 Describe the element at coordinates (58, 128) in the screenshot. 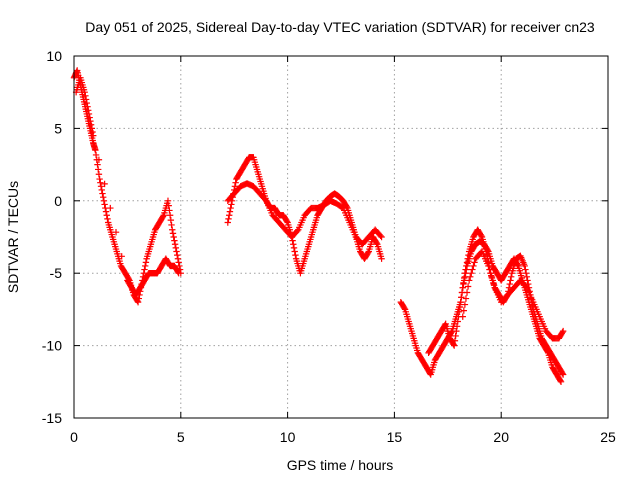

I see `y-tick-label: 5` at that location.